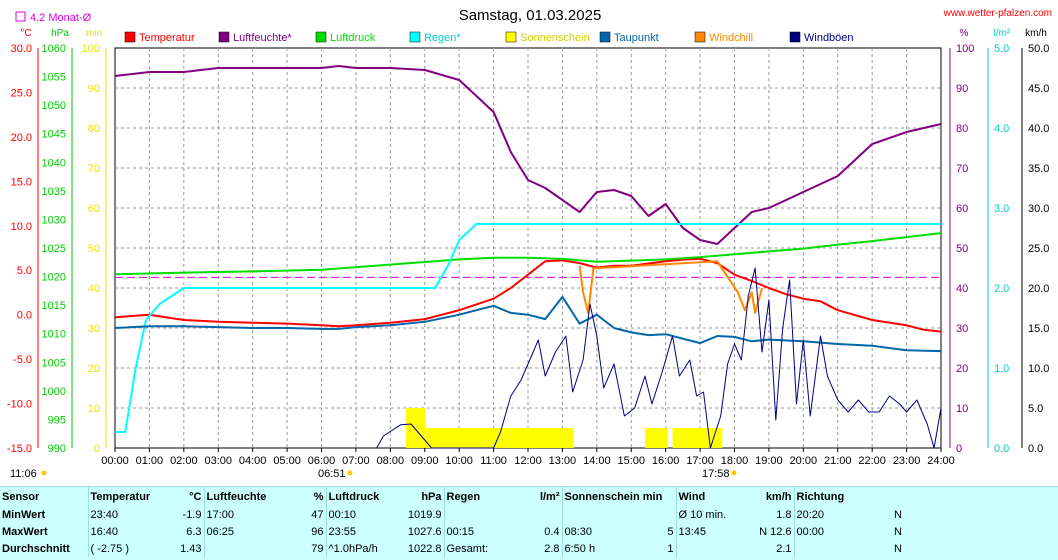 The image size is (1058, 560). Describe the element at coordinates (636, 38) in the screenshot. I see `legend-label: Taupunkt` at that location.